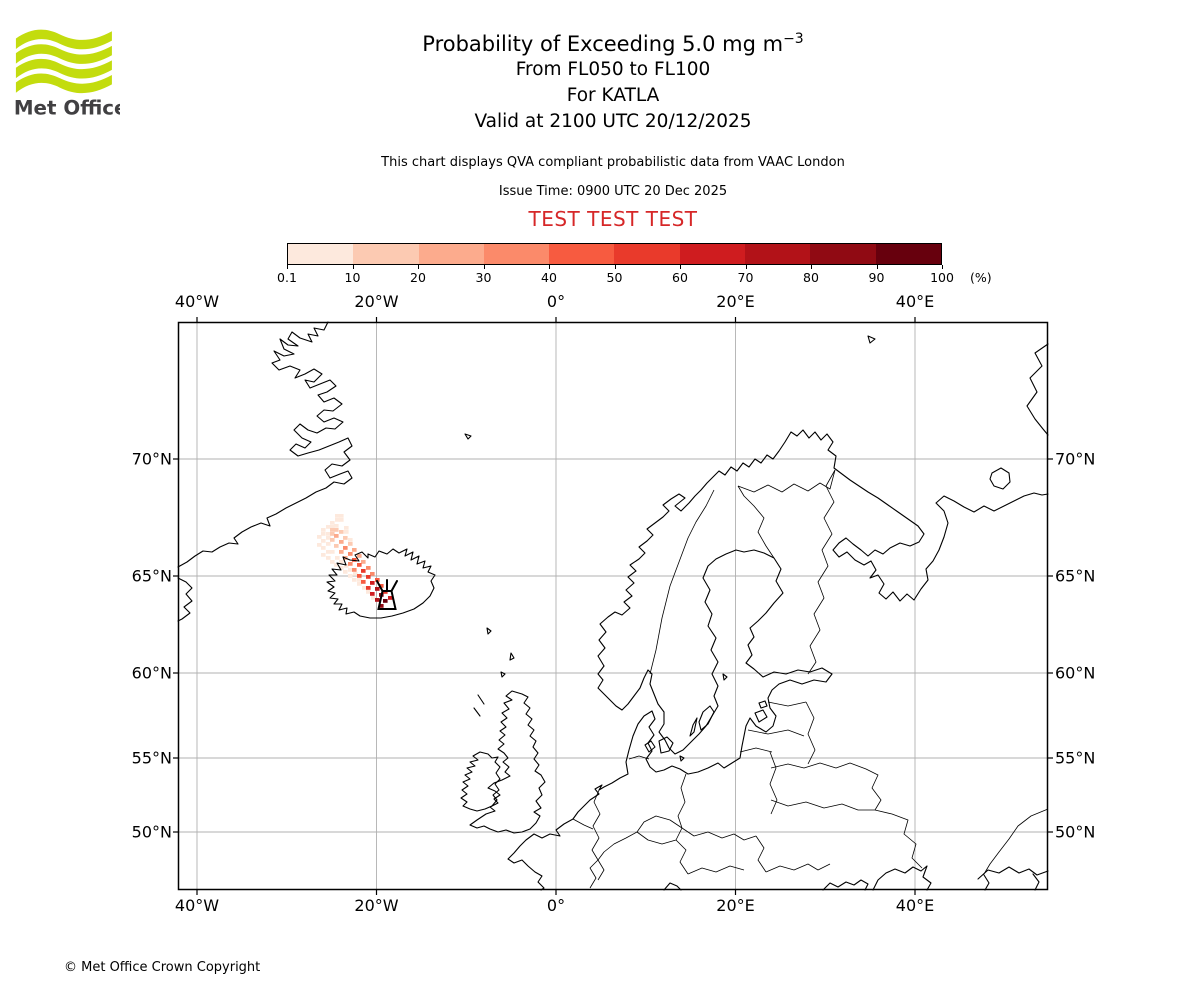  What do you see at coordinates (1000, 478) in the screenshot?
I see `coast-kolguyev` at bounding box center [1000, 478].